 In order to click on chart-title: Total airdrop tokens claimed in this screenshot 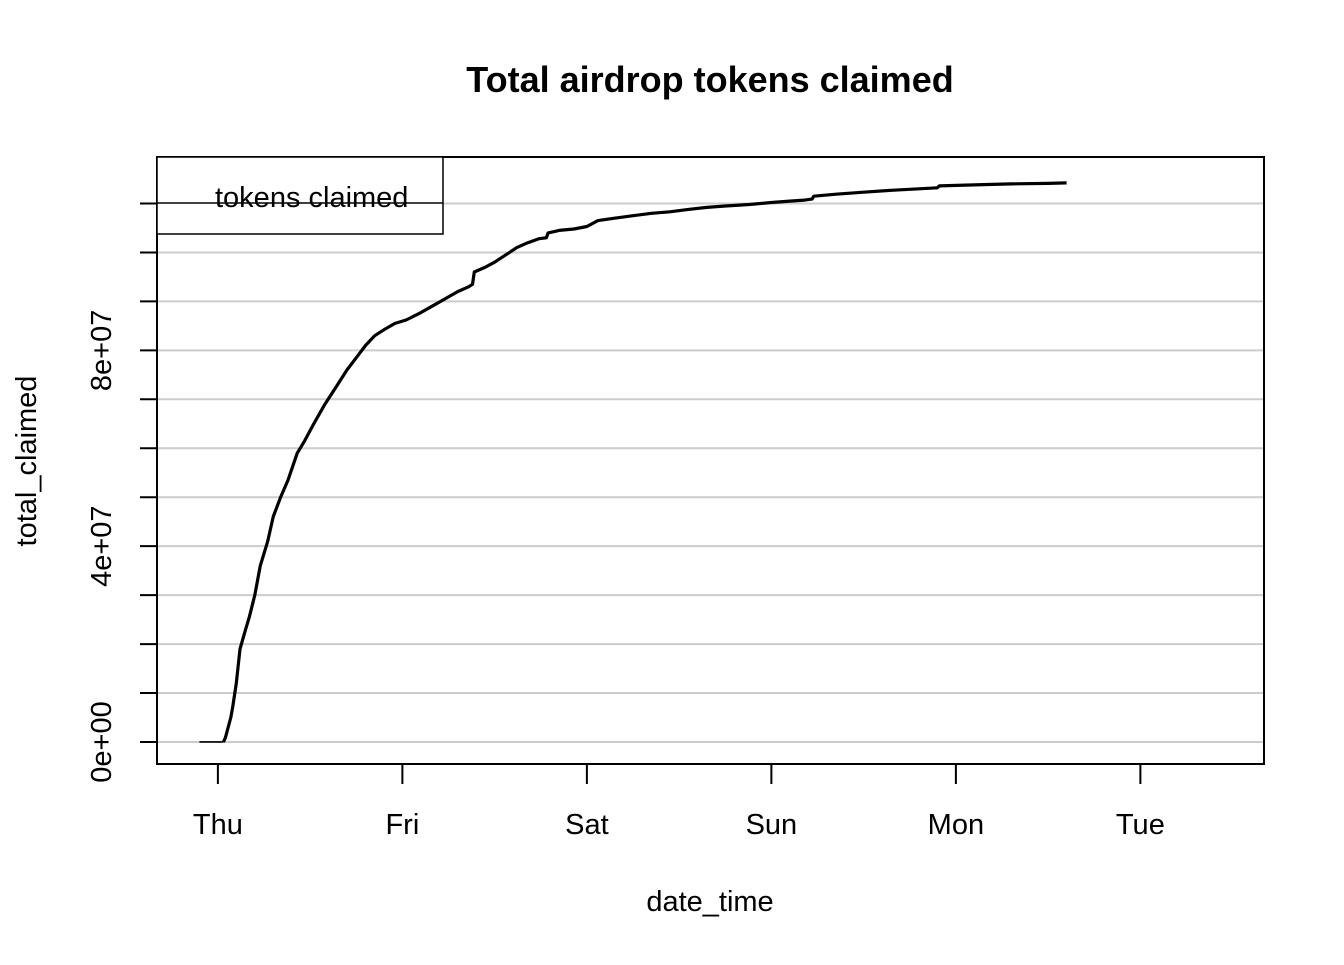, I will do `click(709, 79)`.